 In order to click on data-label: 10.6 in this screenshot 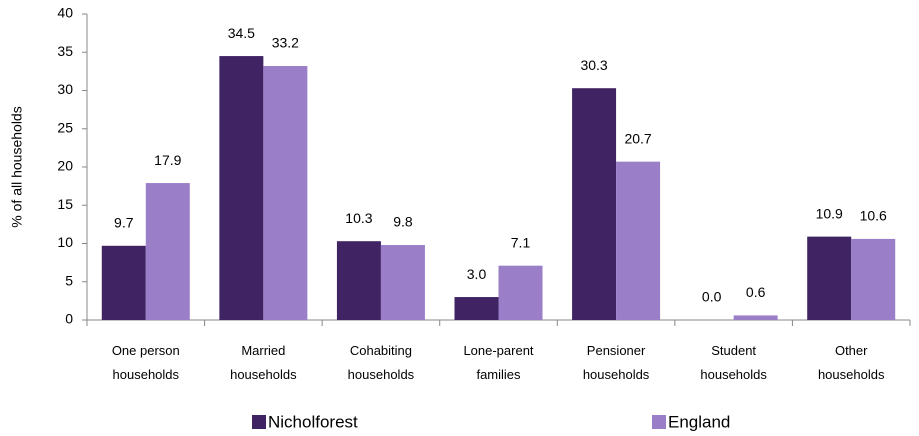, I will do `click(873, 216)`.